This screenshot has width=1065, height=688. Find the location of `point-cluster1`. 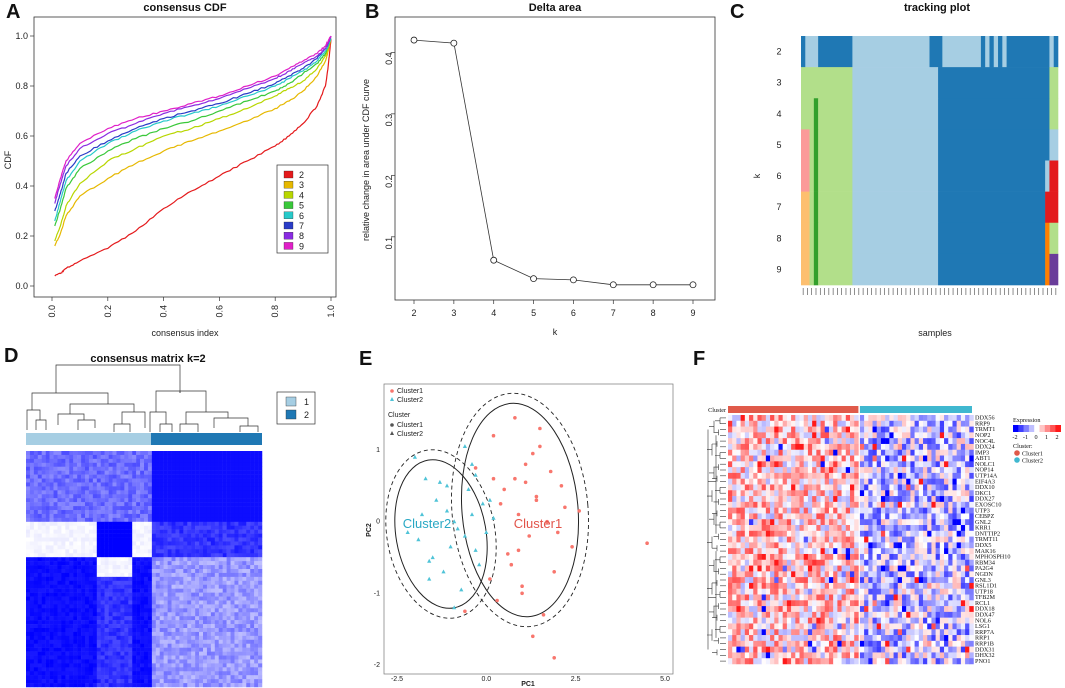

point-cluster1 is located at coordinates (497, 600).